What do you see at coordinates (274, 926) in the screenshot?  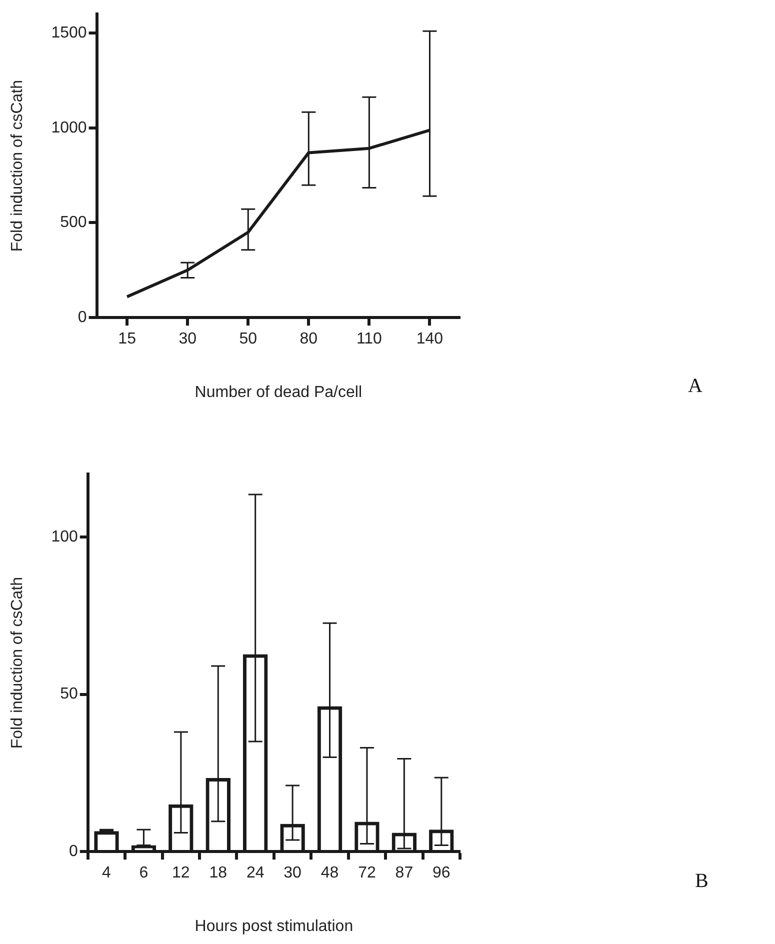 I see `x-axis-title: Hours post stimulation` at bounding box center [274, 926].